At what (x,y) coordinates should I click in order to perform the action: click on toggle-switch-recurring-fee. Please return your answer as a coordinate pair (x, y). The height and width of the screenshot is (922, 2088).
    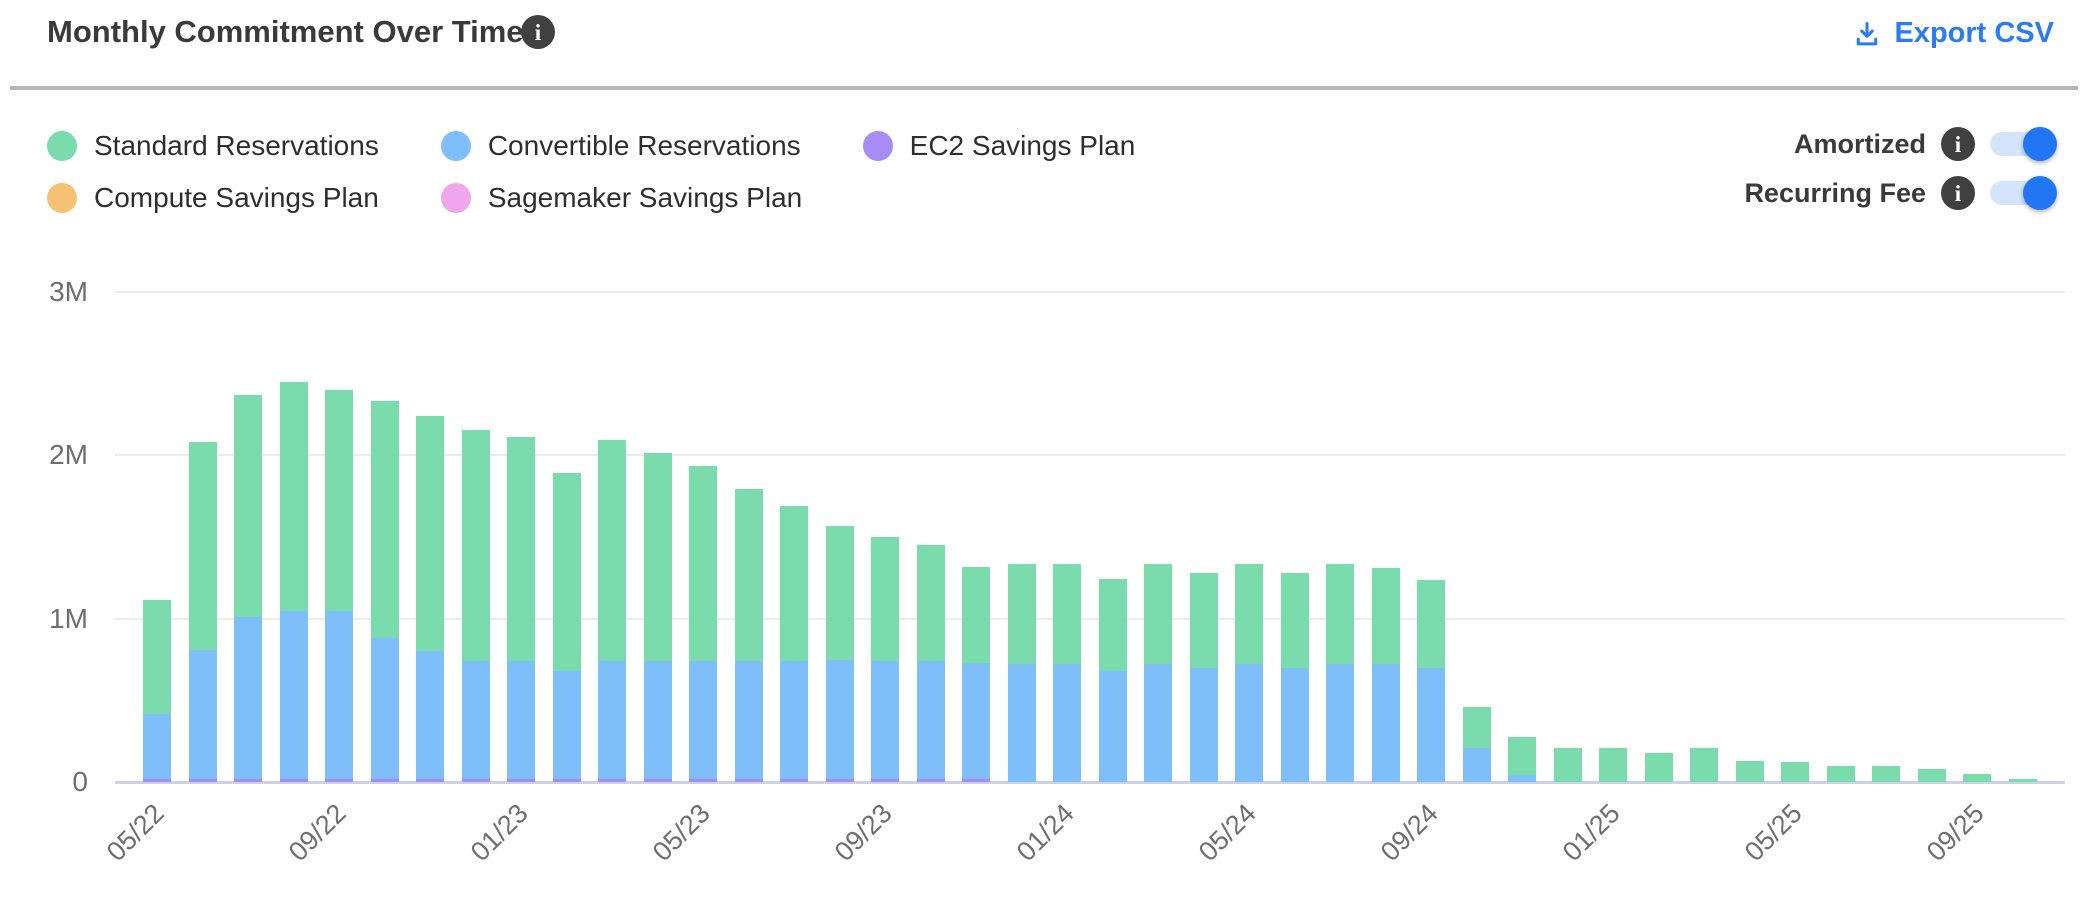
    Looking at the image, I should click on (2023, 193).